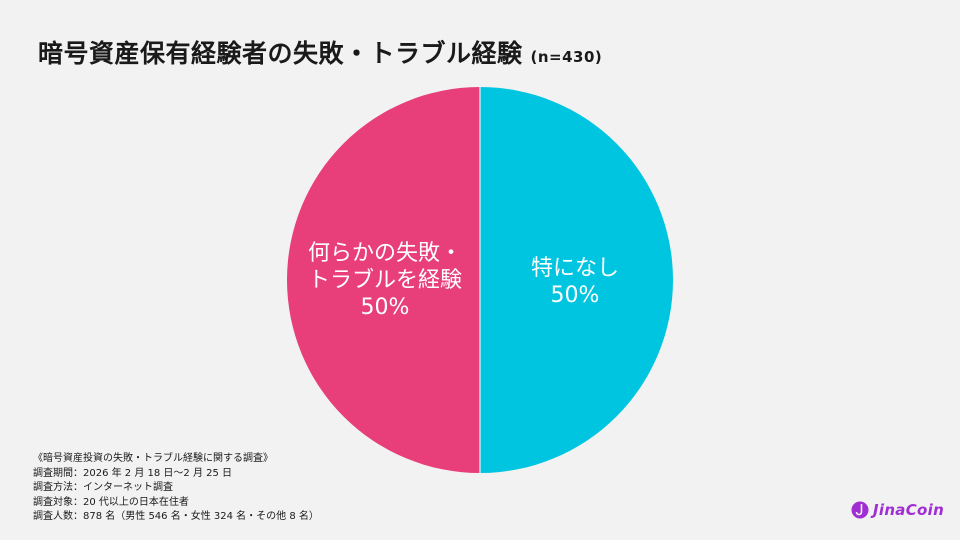 This screenshot has height=540, width=960. What do you see at coordinates (909, 510) in the screenshot?
I see `brand-name: JinaCoin` at bounding box center [909, 510].